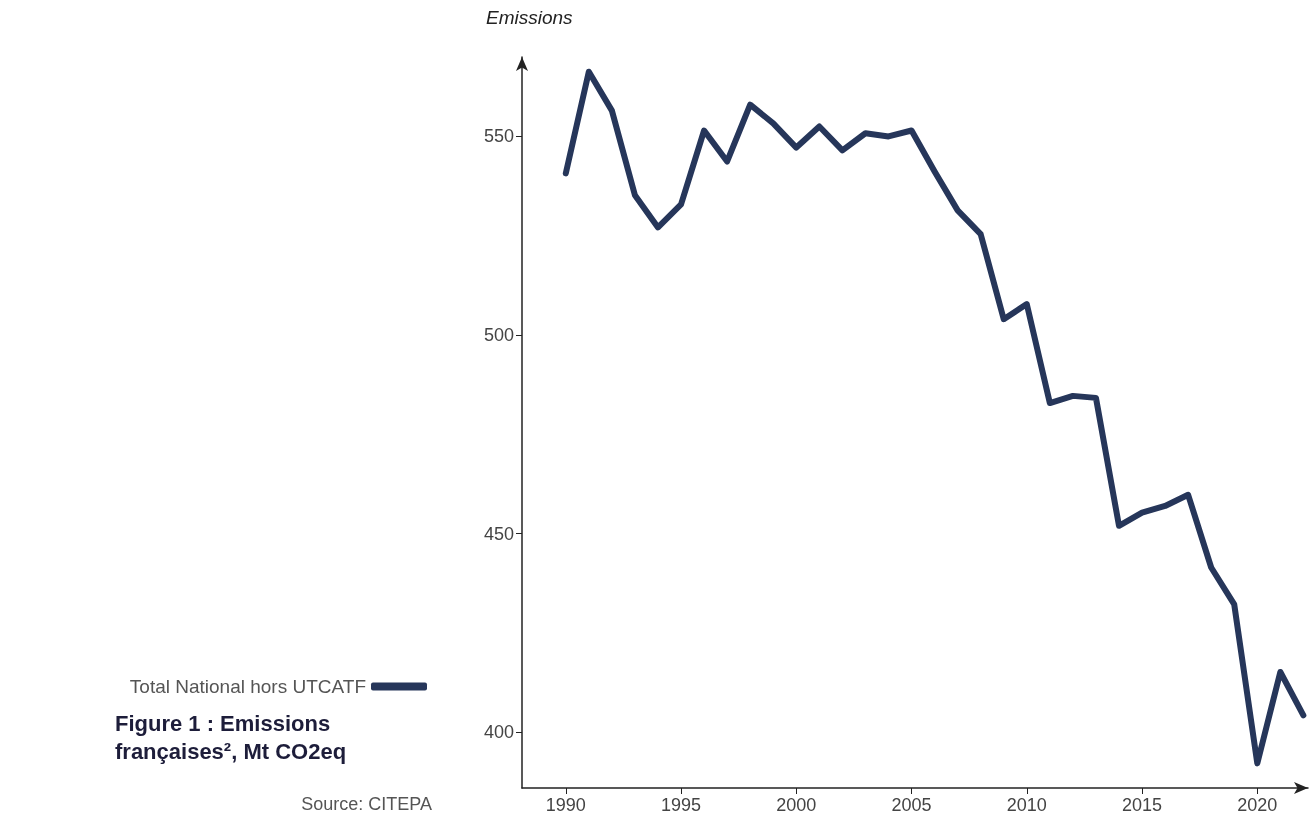  I want to click on x-tick-label: 1995, so click(681, 805).